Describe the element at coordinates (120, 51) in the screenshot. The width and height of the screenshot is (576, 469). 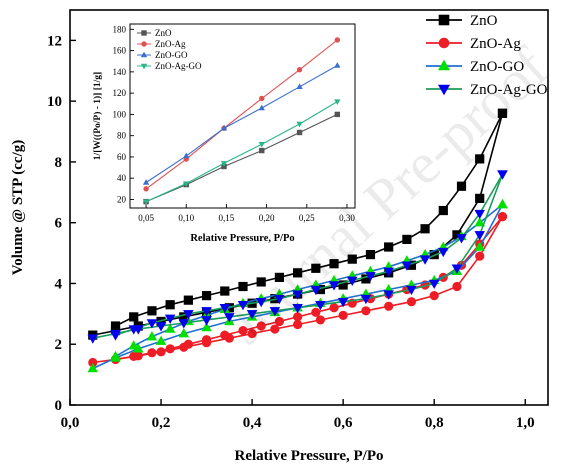
I see `inset-y-tick-label: 160` at that location.